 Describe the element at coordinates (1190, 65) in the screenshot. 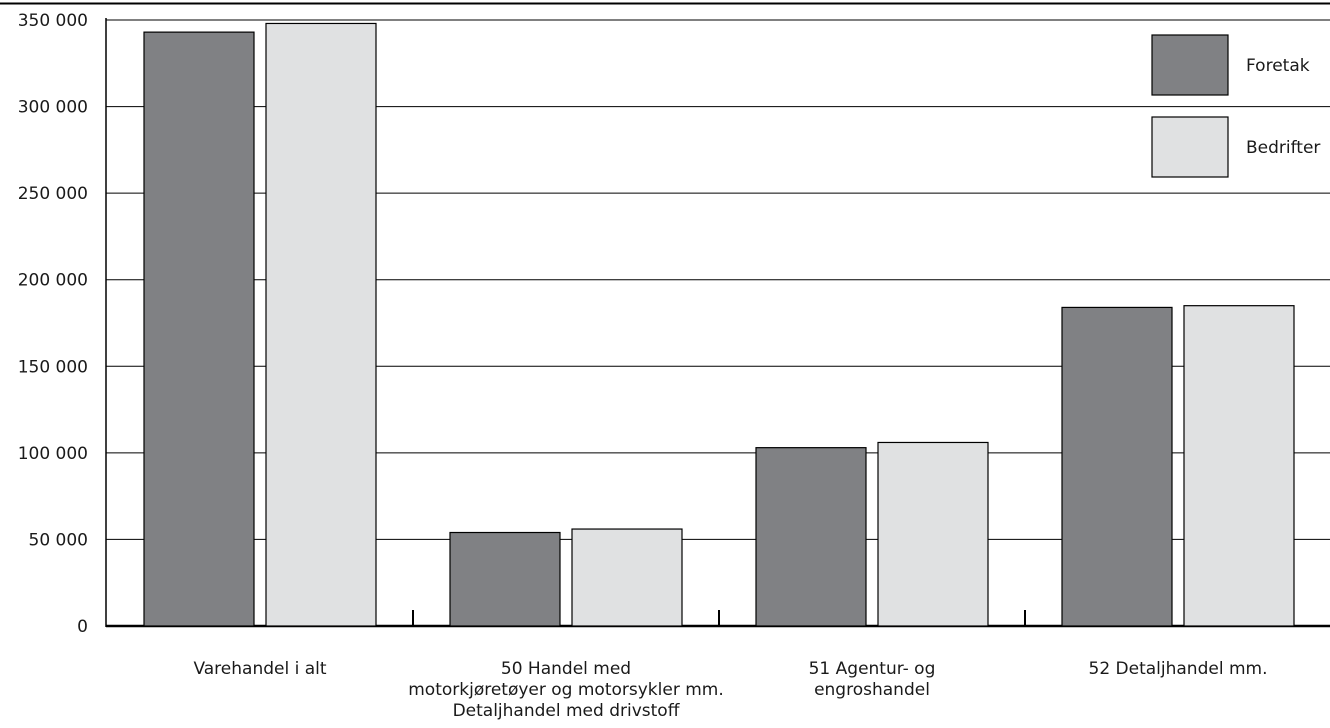

I see `legend-swatch-foretak` at that location.